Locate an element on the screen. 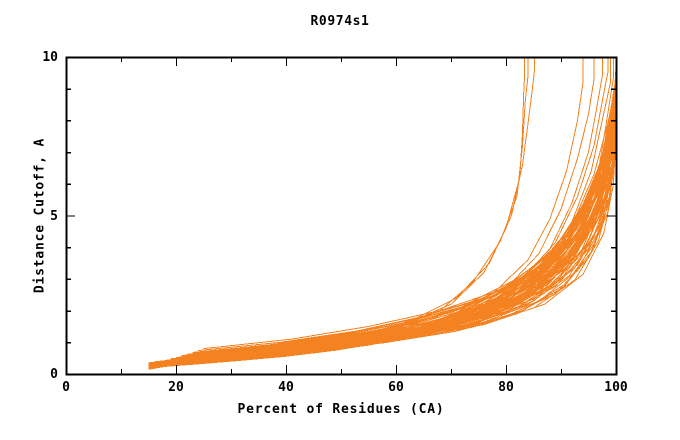 Image resolution: width=680 pixels, height=440 pixels. y-axis-label: Distance Cutoff, A is located at coordinates (40, 215).